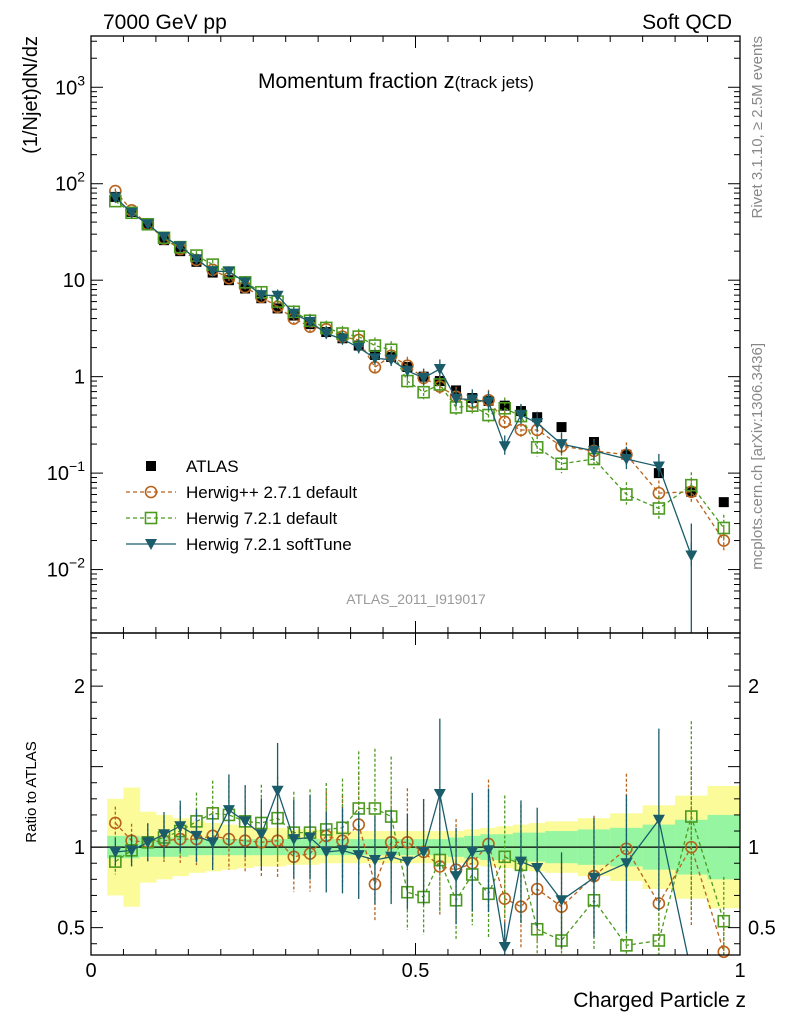  What do you see at coordinates (151, 544) in the screenshot?
I see `legend-marker-softtune` at bounding box center [151, 544].